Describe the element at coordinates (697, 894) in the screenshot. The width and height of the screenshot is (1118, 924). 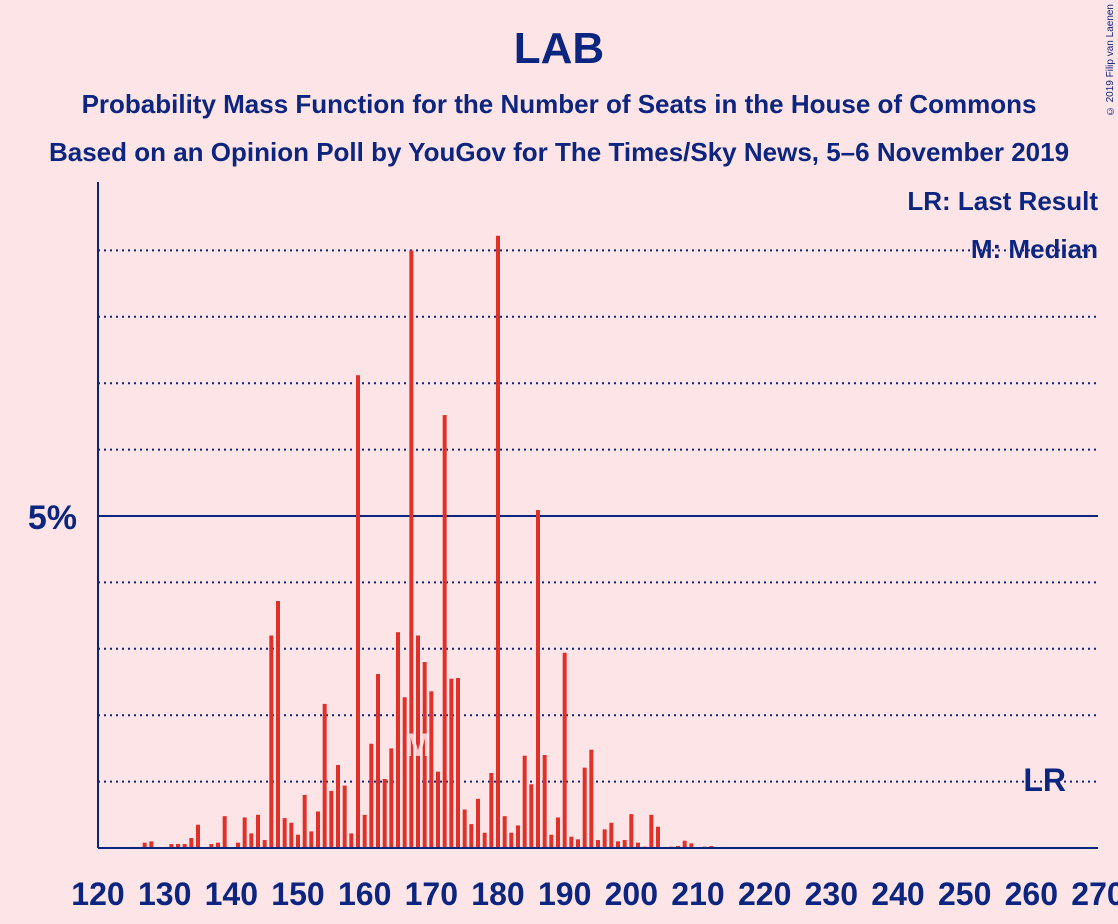
I see `x-tick-label-210: 210` at that location.